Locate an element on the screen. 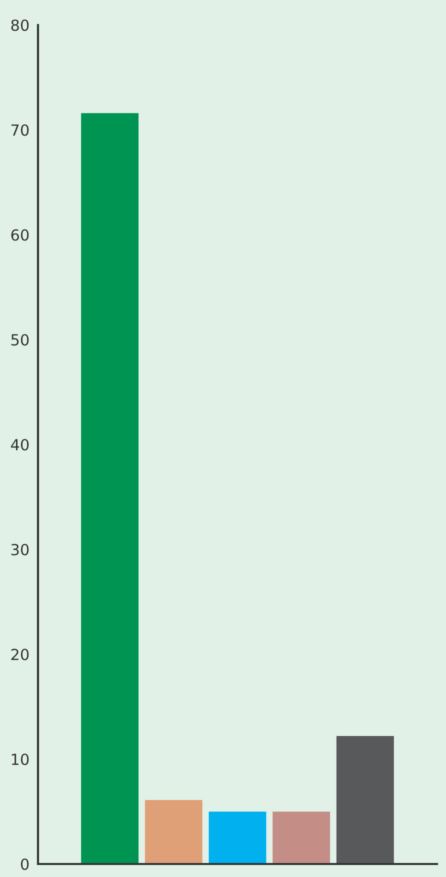 Image resolution: width=446 pixels, height=877 pixels. y-tick-label: 30 is located at coordinates (20, 550).